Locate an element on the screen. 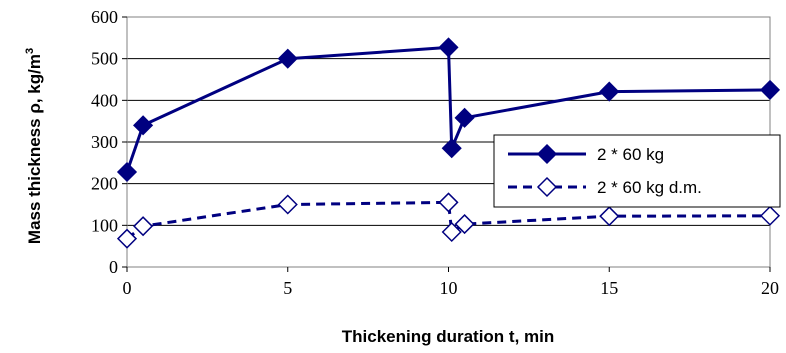 Image resolution: width=786 pixels, height=353 pixels. y-axis-ticks: 0 100 200 300 400 500 600 is located at coordinates (109, 142).